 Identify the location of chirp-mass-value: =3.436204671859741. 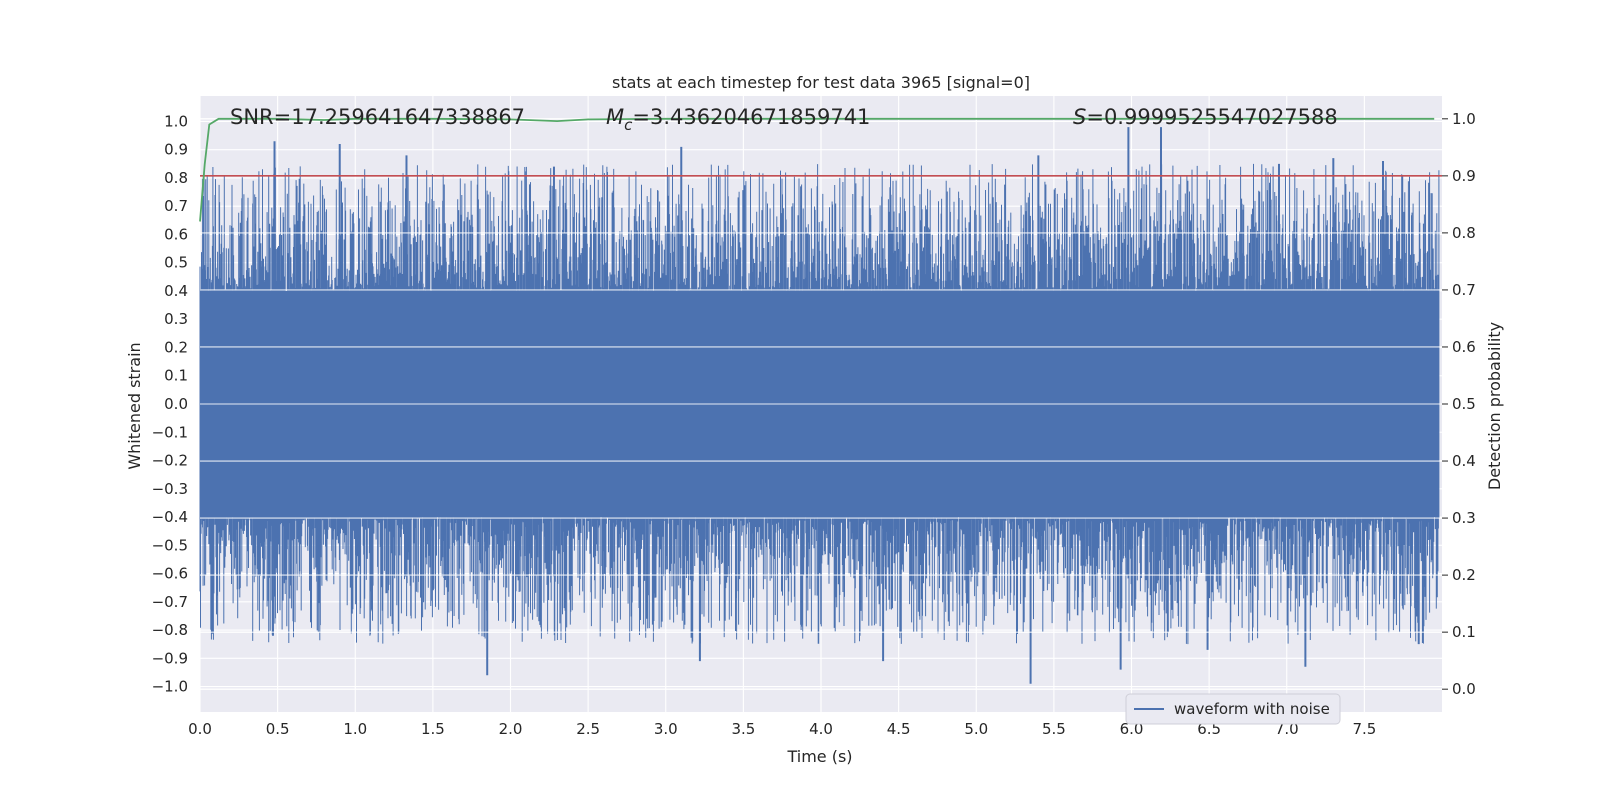
(751, 117).